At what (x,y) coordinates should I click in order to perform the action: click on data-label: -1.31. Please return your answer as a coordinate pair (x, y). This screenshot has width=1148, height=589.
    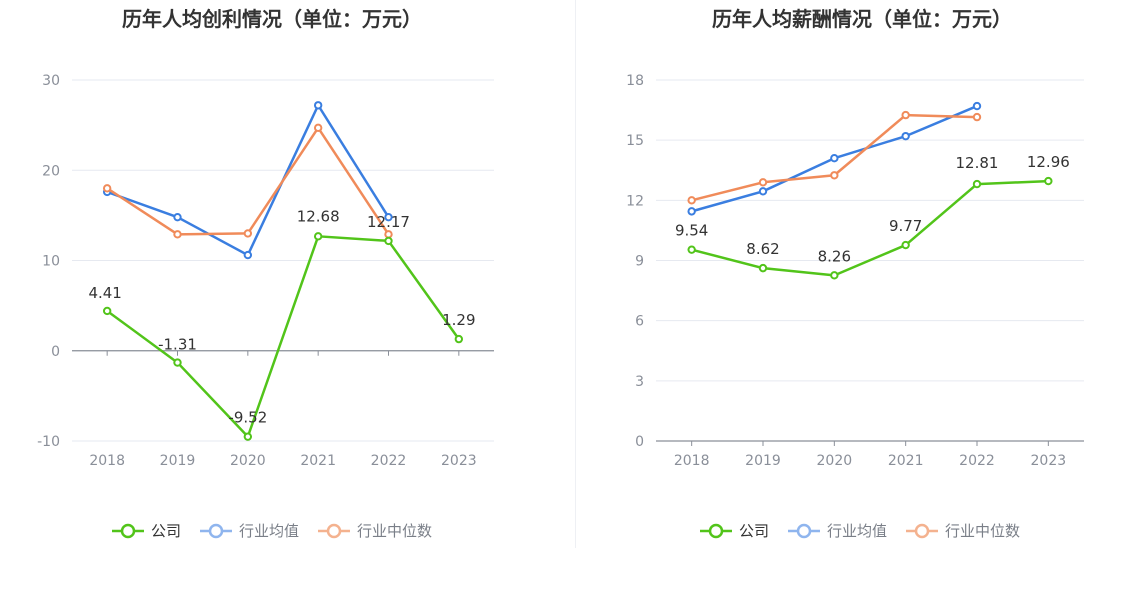
    Looking at the image, I should click on (177, 345).